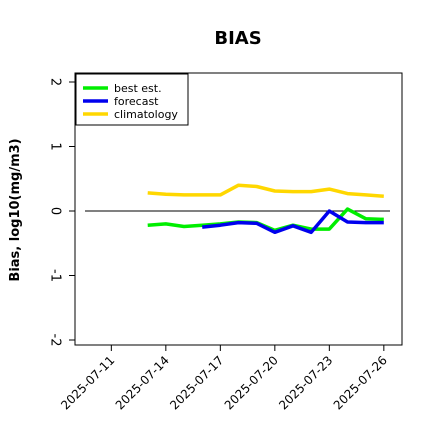 This screenshot has width=440, height=440. I want to click on legend-label: forecast, so click(136, 101).